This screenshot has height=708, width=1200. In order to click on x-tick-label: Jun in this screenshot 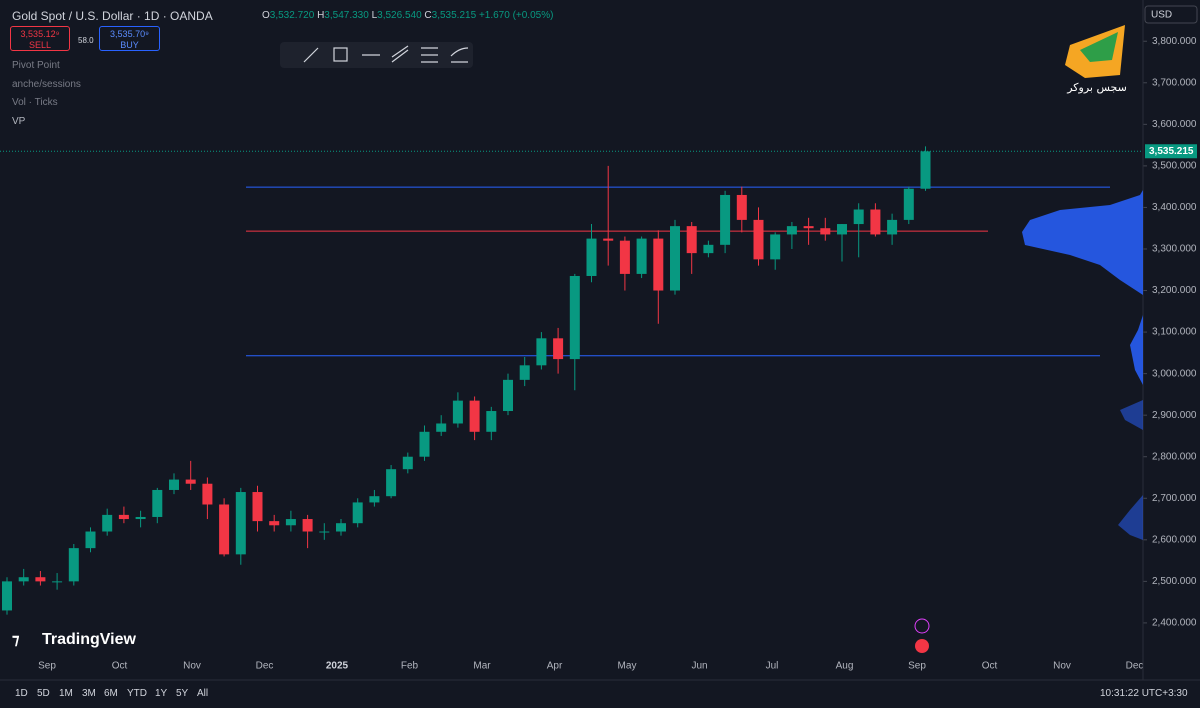, I will do `click(699, 666)`.